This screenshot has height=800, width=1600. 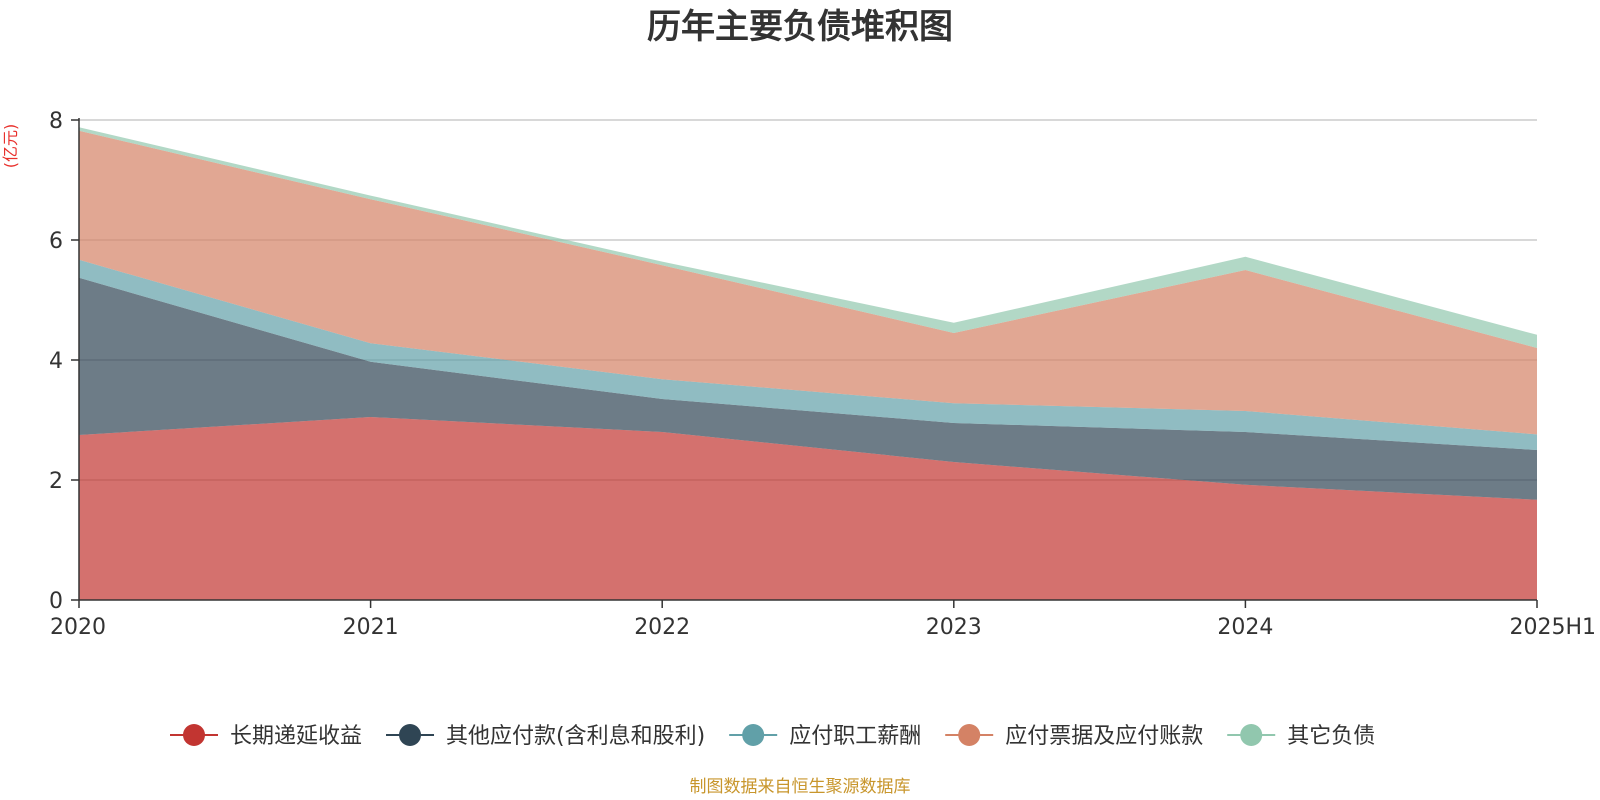 I want to click on legend-item: 应付职工薪酬, so click(x=825, y=736).